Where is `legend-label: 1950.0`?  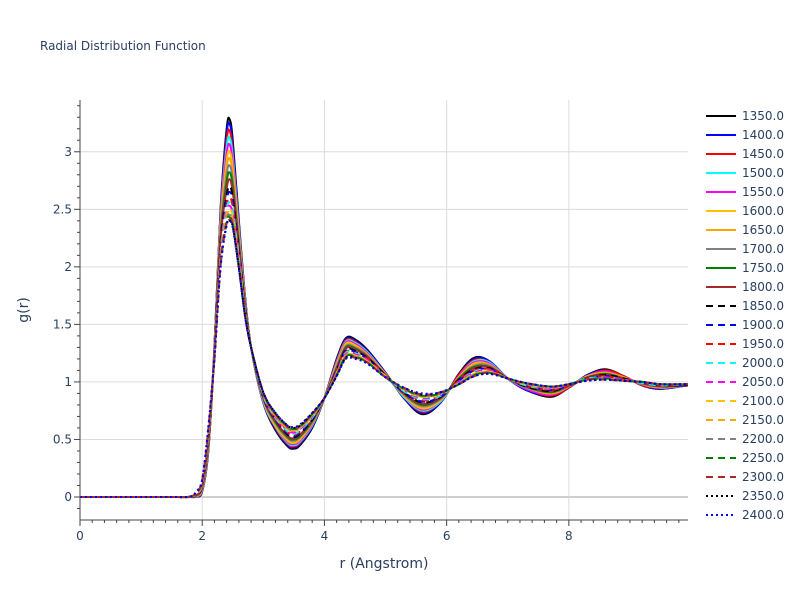
legend-label: 1950.0 is located at coordinates (763, 344).